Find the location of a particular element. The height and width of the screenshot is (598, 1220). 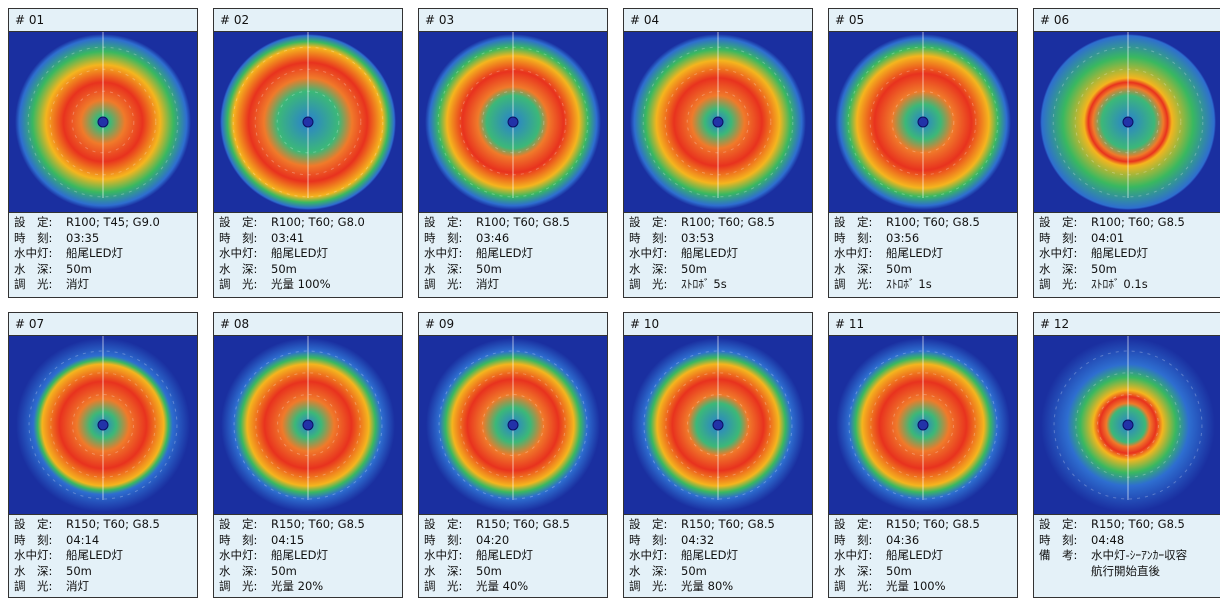

info-row: 調 光: 光量 40% is located at coordinates (513, 587).